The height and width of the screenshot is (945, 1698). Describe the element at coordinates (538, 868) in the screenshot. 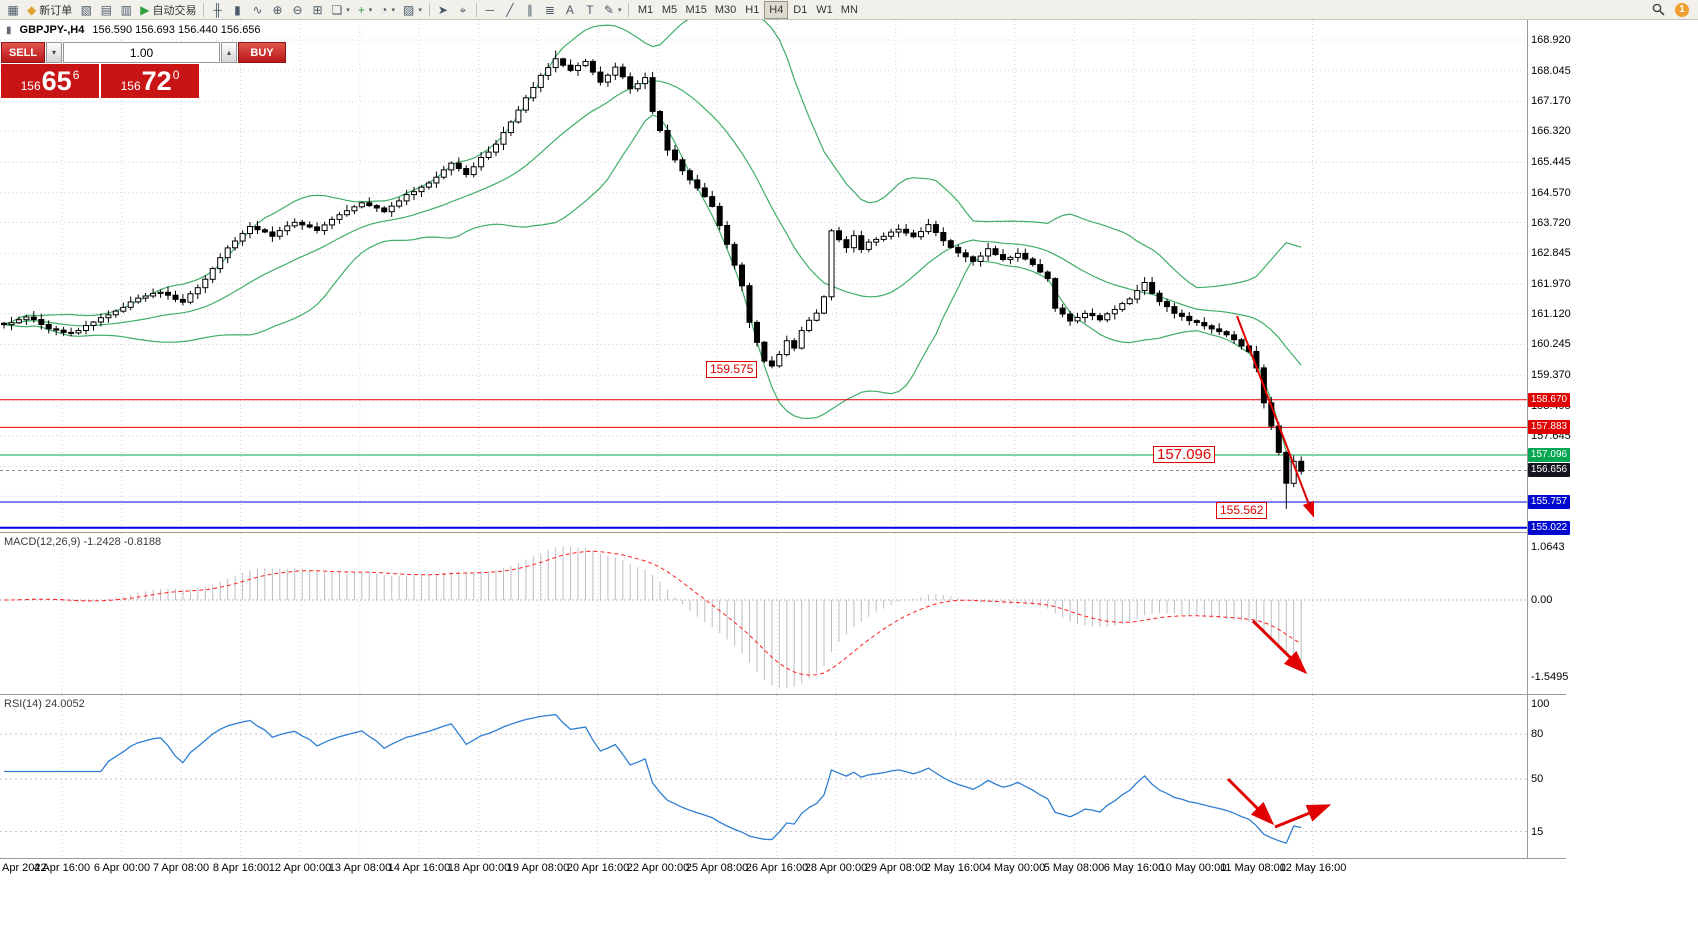

I see `time-axis-label: 19 Apr 08:00` at that location.